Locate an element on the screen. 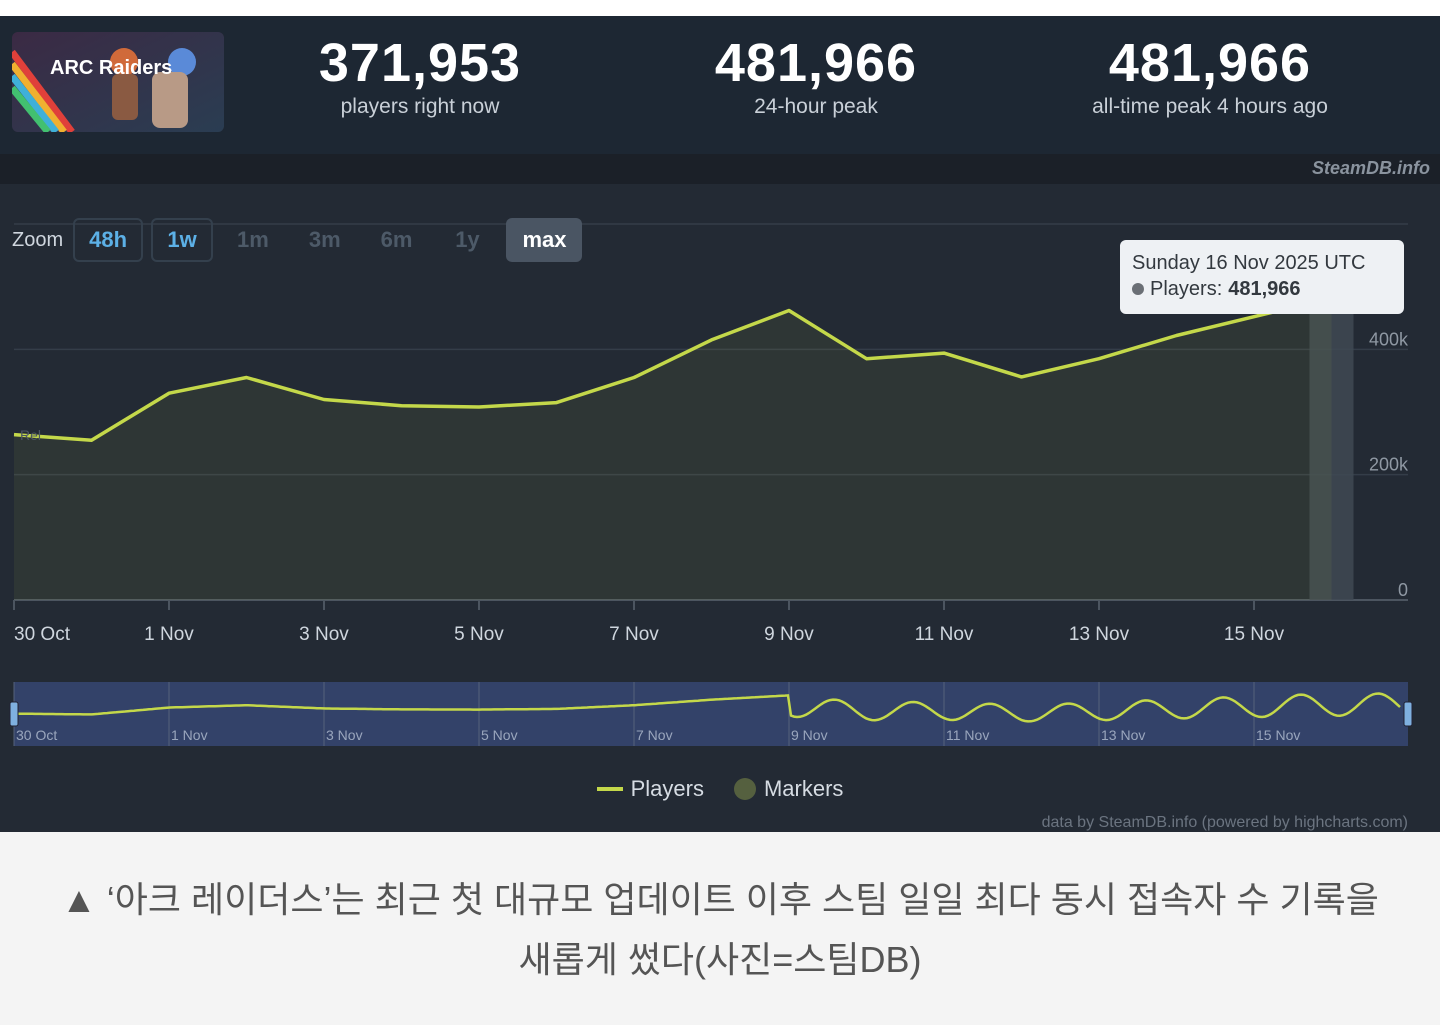  navigator-line is located at coordinates (707, 707).